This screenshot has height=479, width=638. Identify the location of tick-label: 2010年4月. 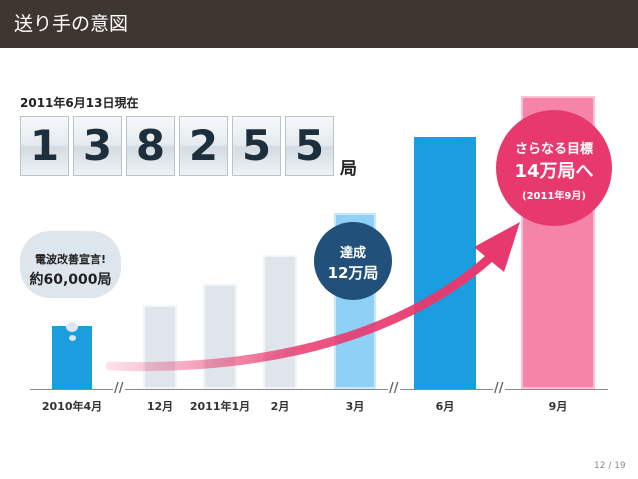
(72, 406).